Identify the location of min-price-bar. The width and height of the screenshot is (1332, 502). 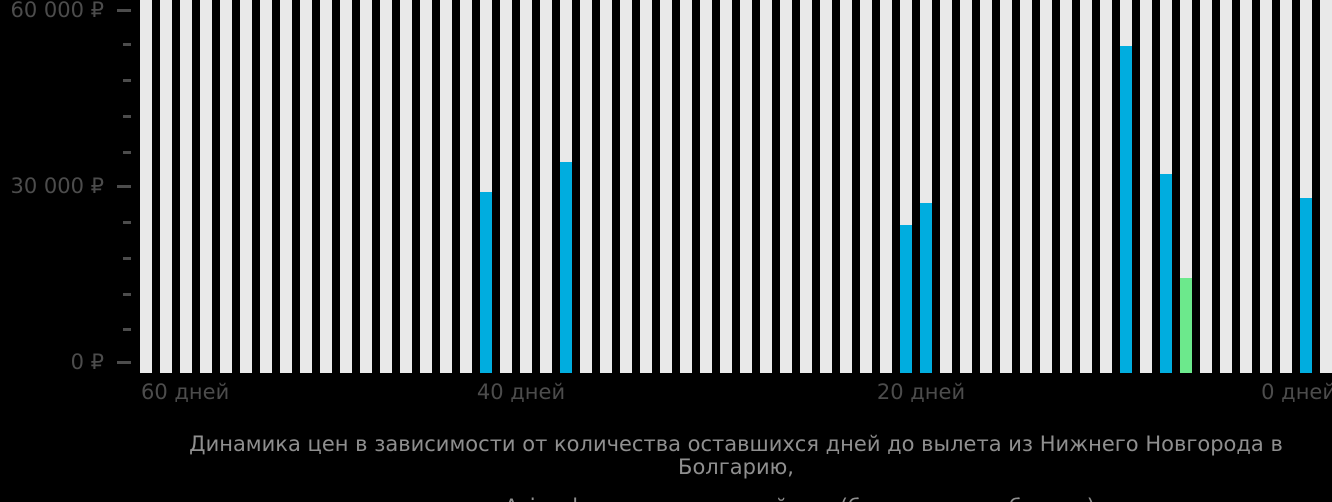
(1186, 325).